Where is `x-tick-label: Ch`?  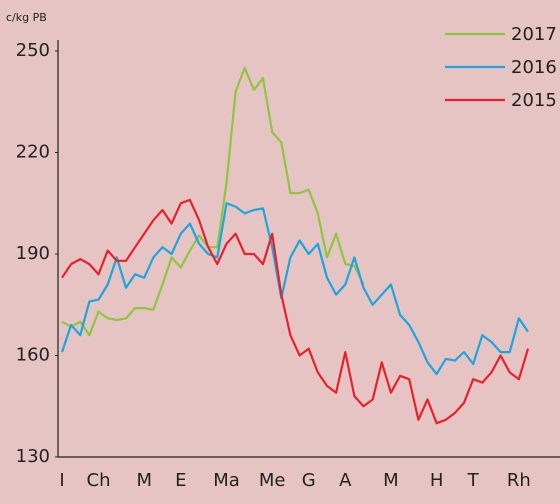
x-tick-label: Ch is located at coordinates (99, 480).